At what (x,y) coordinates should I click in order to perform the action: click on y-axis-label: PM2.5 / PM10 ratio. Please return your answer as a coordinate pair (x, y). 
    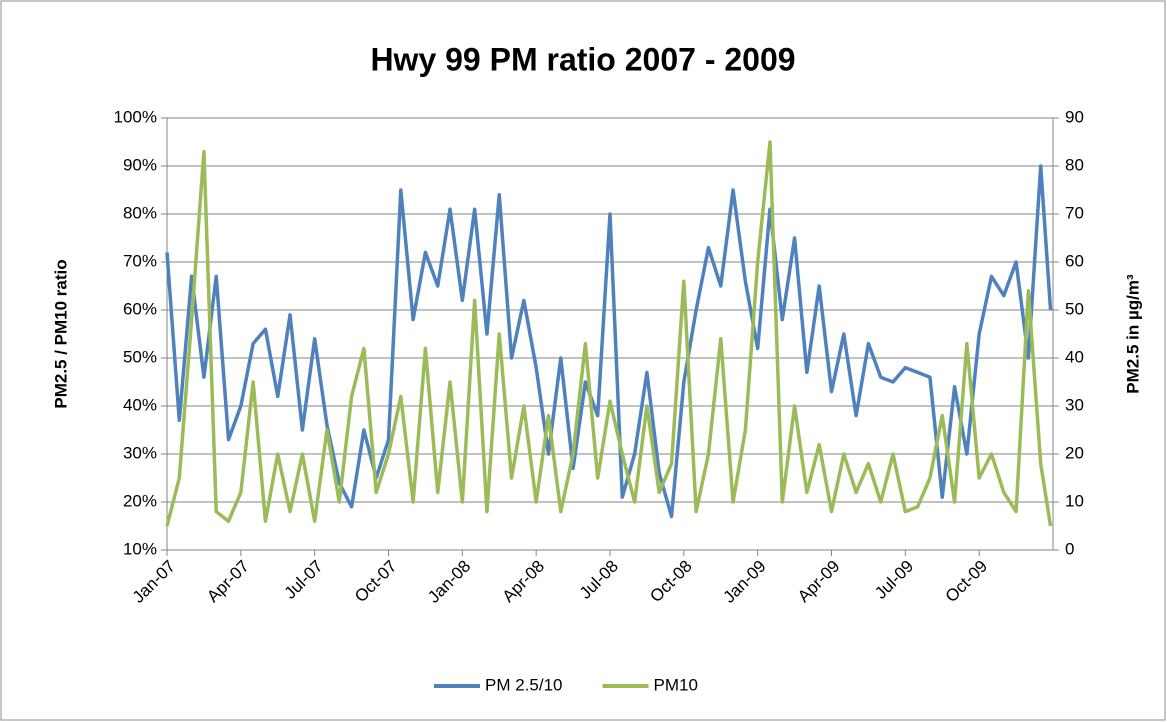
    Looking at the image, I should click on (60, 333).